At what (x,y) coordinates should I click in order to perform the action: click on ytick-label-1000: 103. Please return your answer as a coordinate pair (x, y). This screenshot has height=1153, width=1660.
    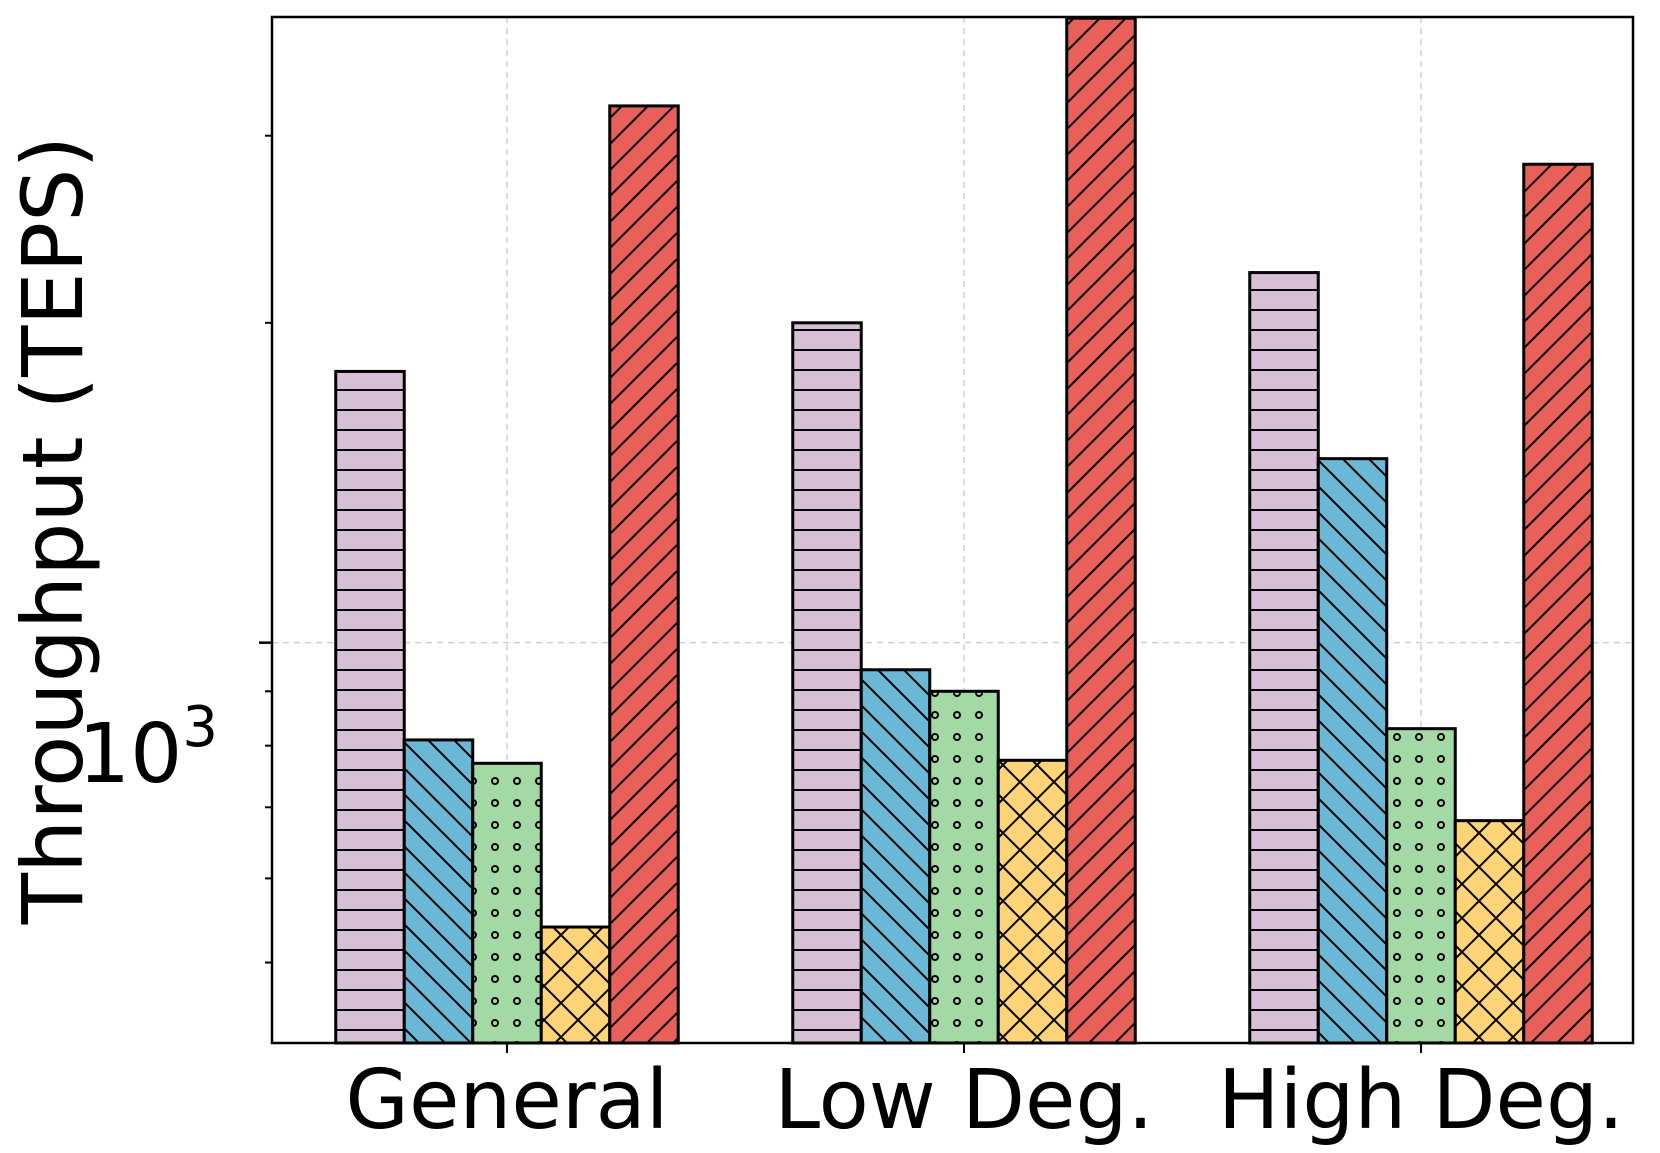
    Looking at the image, I should click on (148, 748).